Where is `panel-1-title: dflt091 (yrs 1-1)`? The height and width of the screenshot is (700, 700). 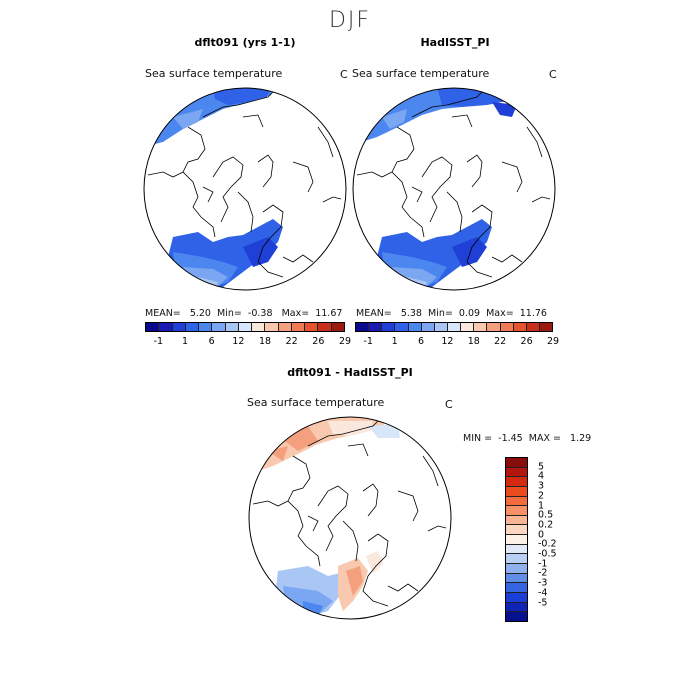
panel-1-title: dflt091 (yrs 1-1) is located at coordinates (245, 42).